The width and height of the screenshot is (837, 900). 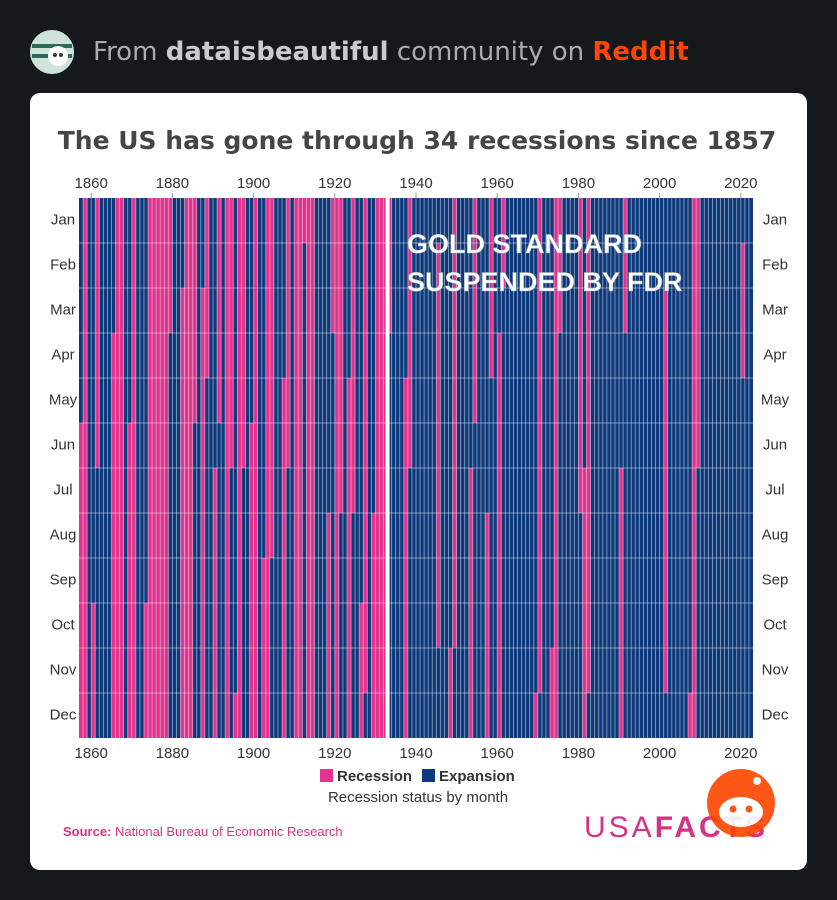 I want to click on site-name: Reddit, so click(x=640, y=52).